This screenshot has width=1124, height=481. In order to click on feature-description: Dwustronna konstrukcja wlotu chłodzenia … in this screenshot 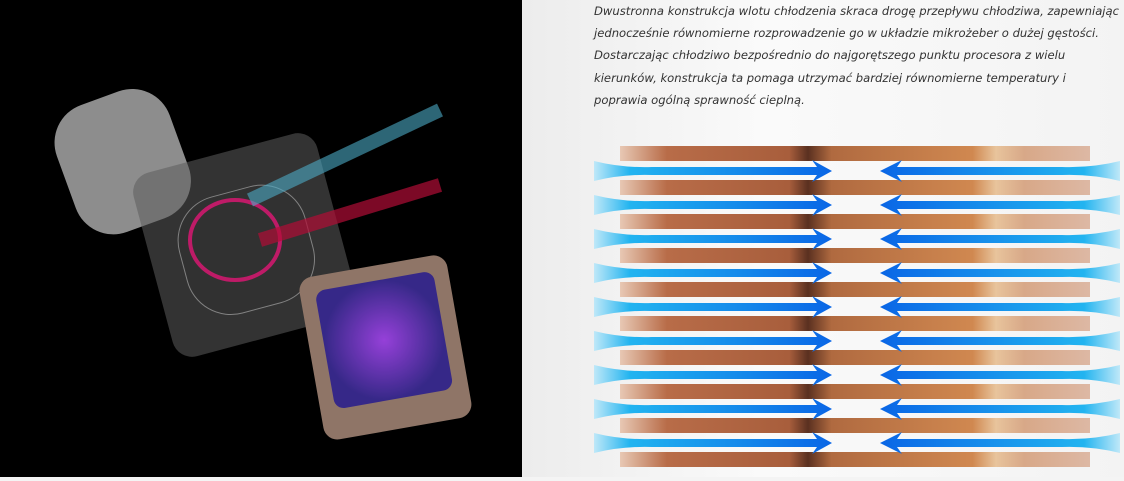, I will do `click(857, 55)`.